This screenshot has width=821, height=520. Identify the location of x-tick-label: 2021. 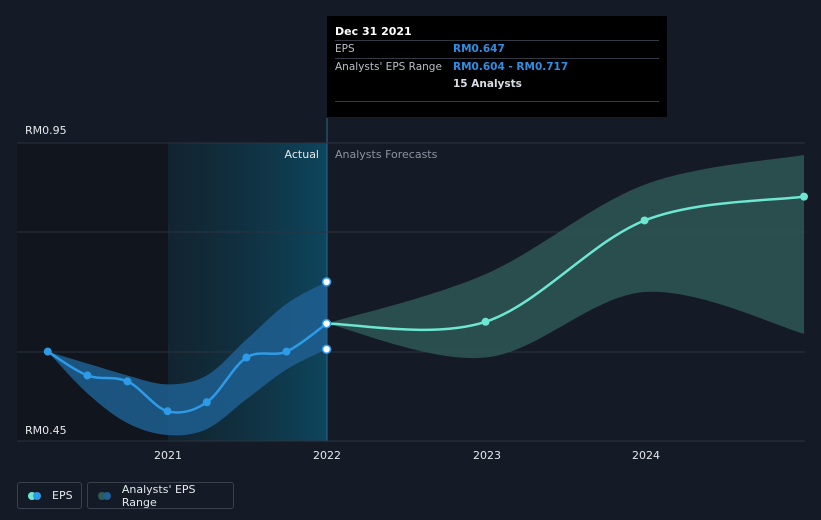
(168, 455).